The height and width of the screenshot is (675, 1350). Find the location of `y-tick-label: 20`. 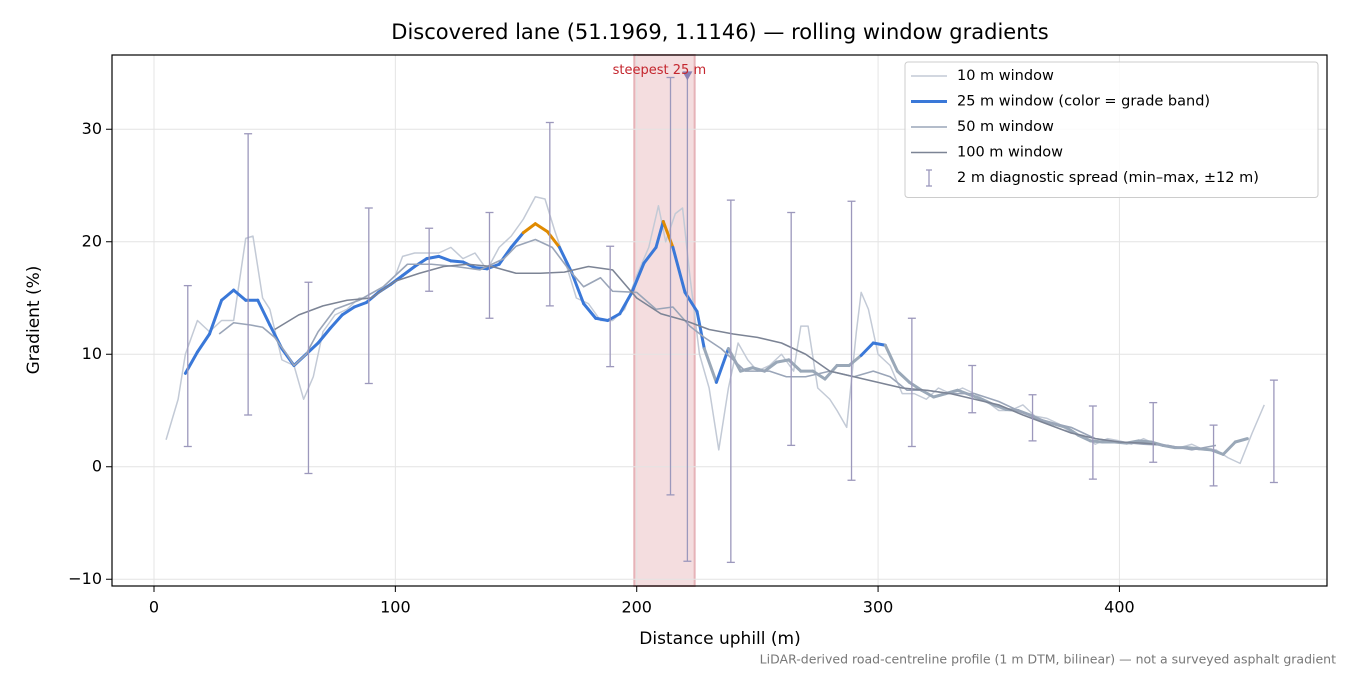

y-tick-label: 20 is located at coordinates (92, 240).